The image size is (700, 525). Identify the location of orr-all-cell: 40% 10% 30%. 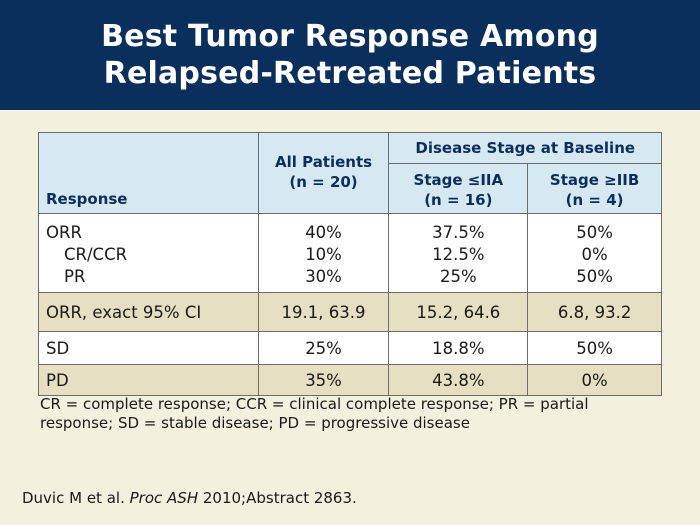
(323, 253).